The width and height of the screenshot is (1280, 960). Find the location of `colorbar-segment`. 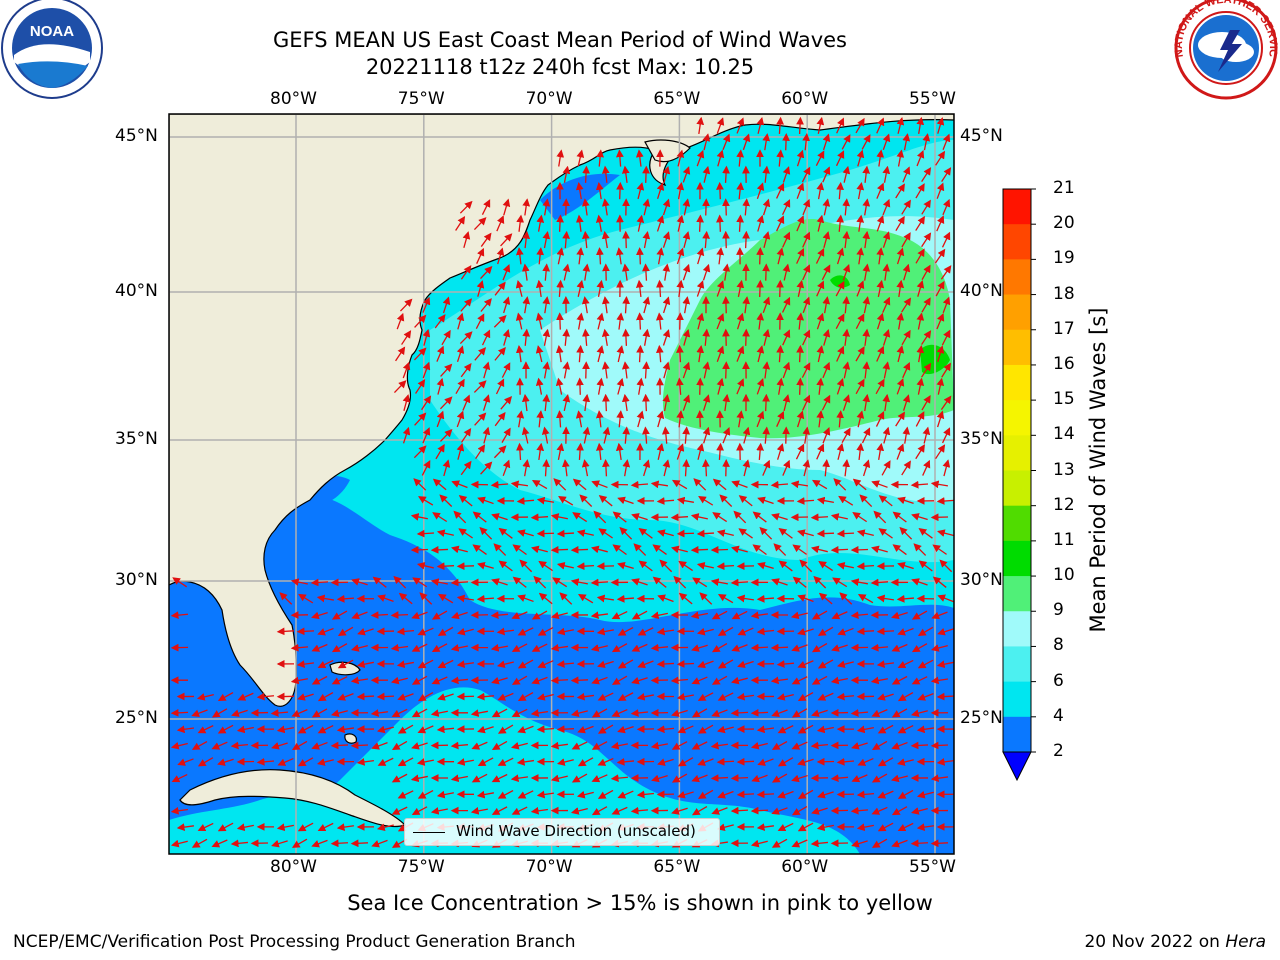

colorbar-segment is located at coordinates (1017, 523).